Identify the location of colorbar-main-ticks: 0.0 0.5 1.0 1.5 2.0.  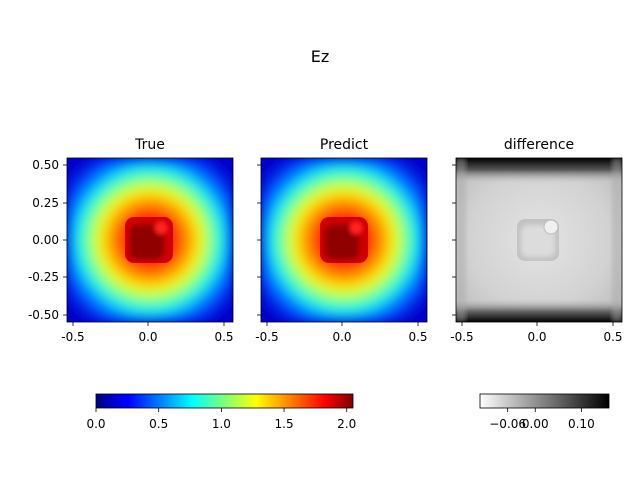
(221, 419).